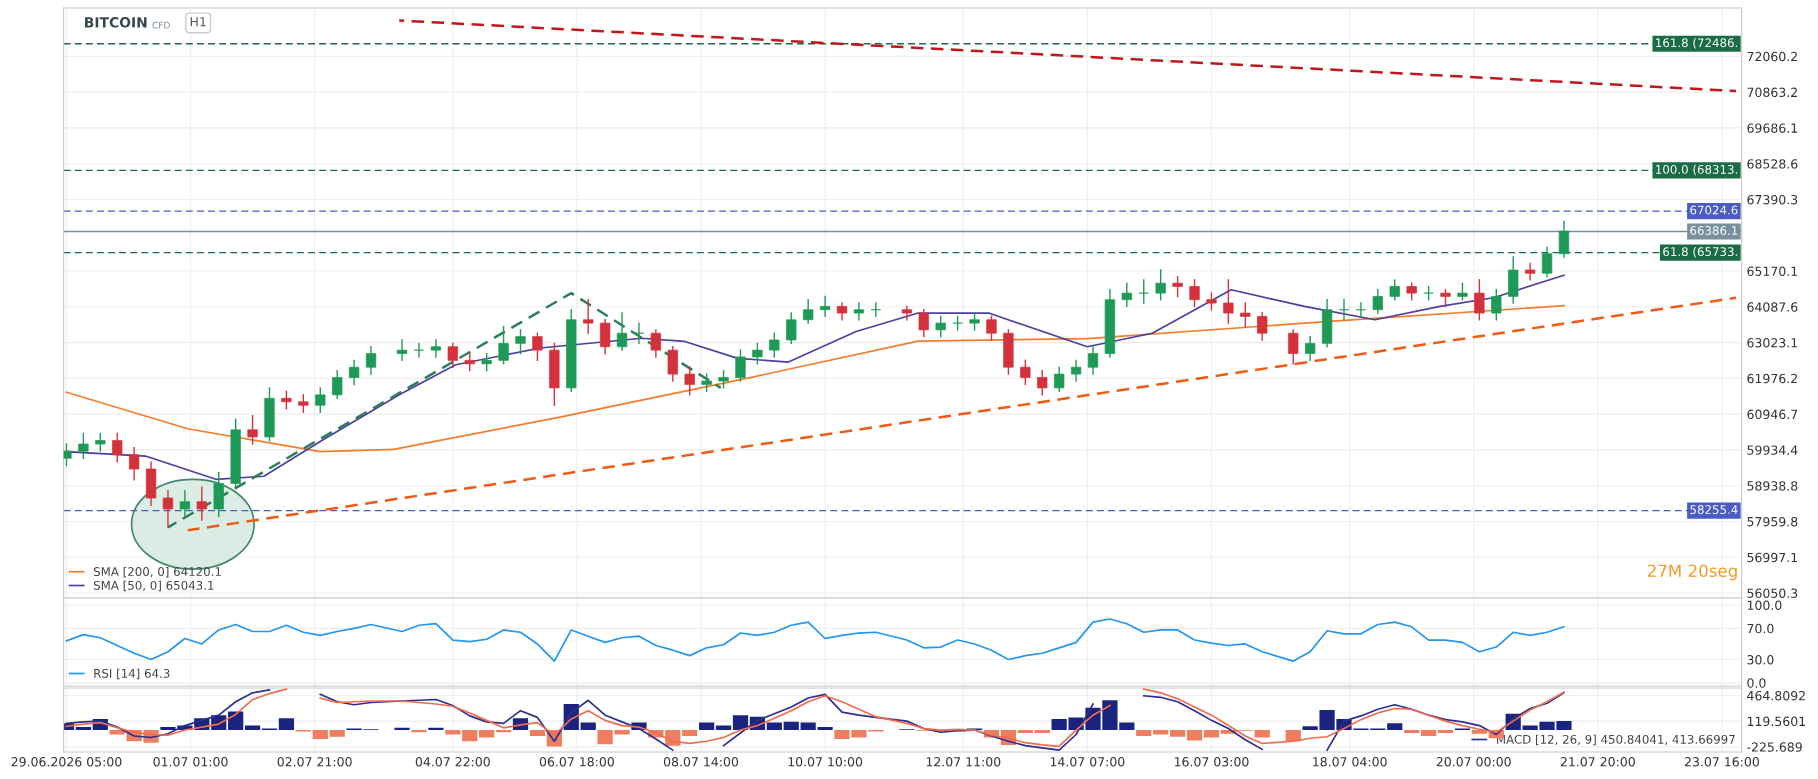 The height and width of the screenshot is (779, 1818). Describe the element at coordinates (1772, 164) in the screenshot. I see `y-tick-label: 68528.6` at that location.